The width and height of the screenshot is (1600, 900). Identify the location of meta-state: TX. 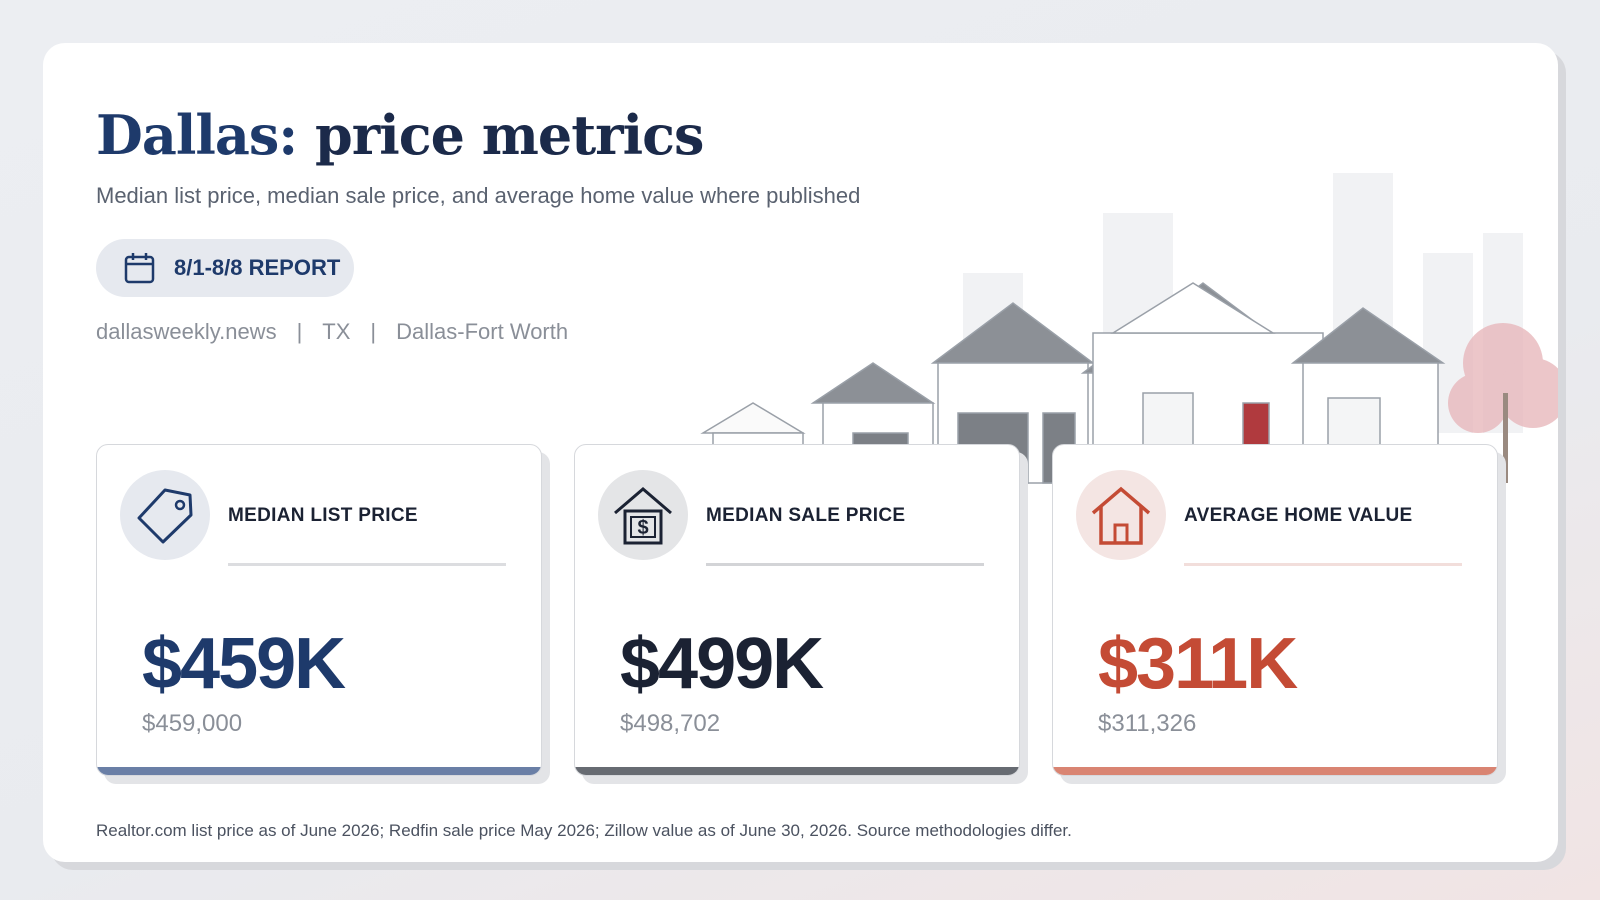
(336, 331).